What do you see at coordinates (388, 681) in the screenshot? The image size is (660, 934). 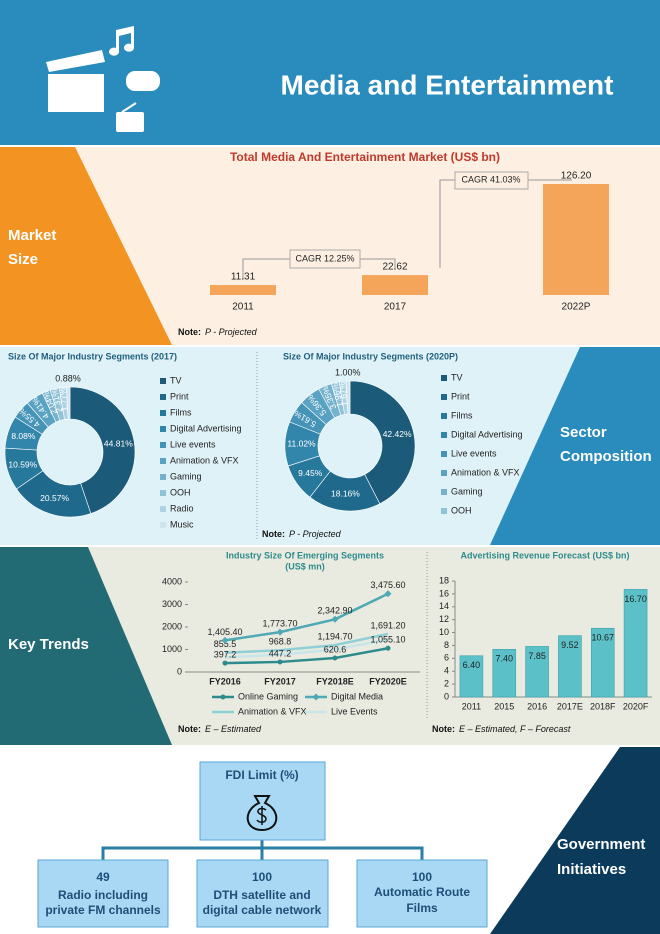 I see `x-tick-label: FY2020E` at bounding box center [388, 681].